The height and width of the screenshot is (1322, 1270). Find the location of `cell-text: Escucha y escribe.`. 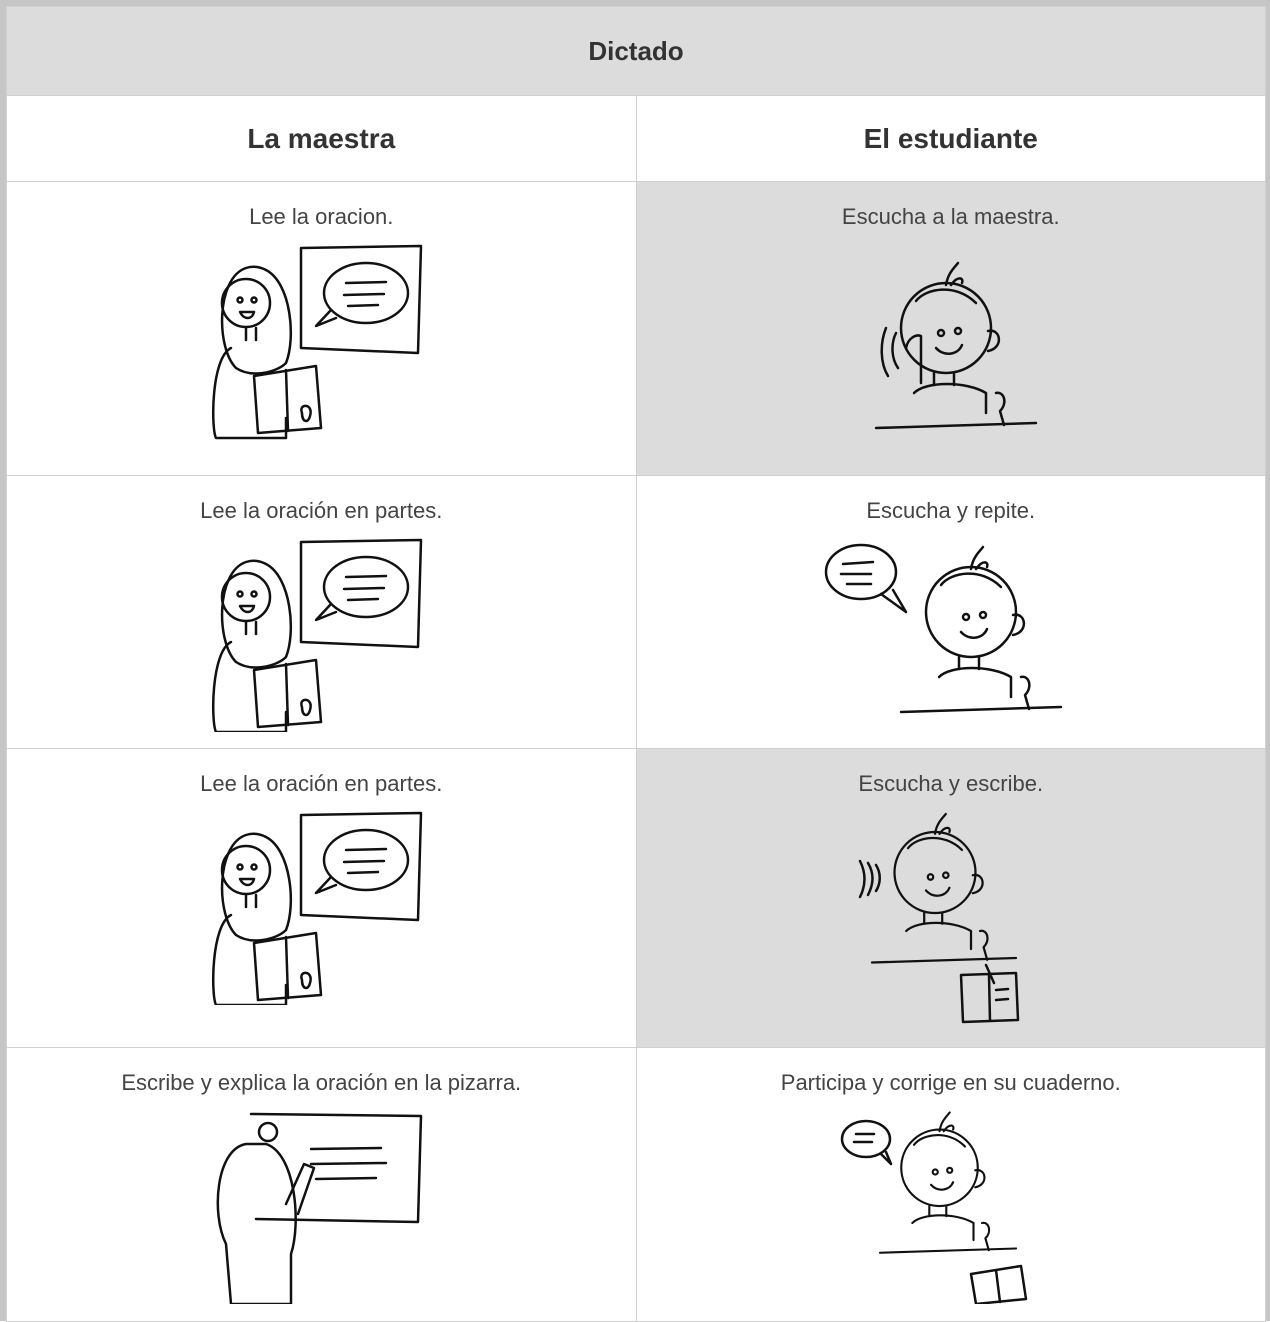

cell-text: Escucha y escribe. is located at coordinates (951, 783).